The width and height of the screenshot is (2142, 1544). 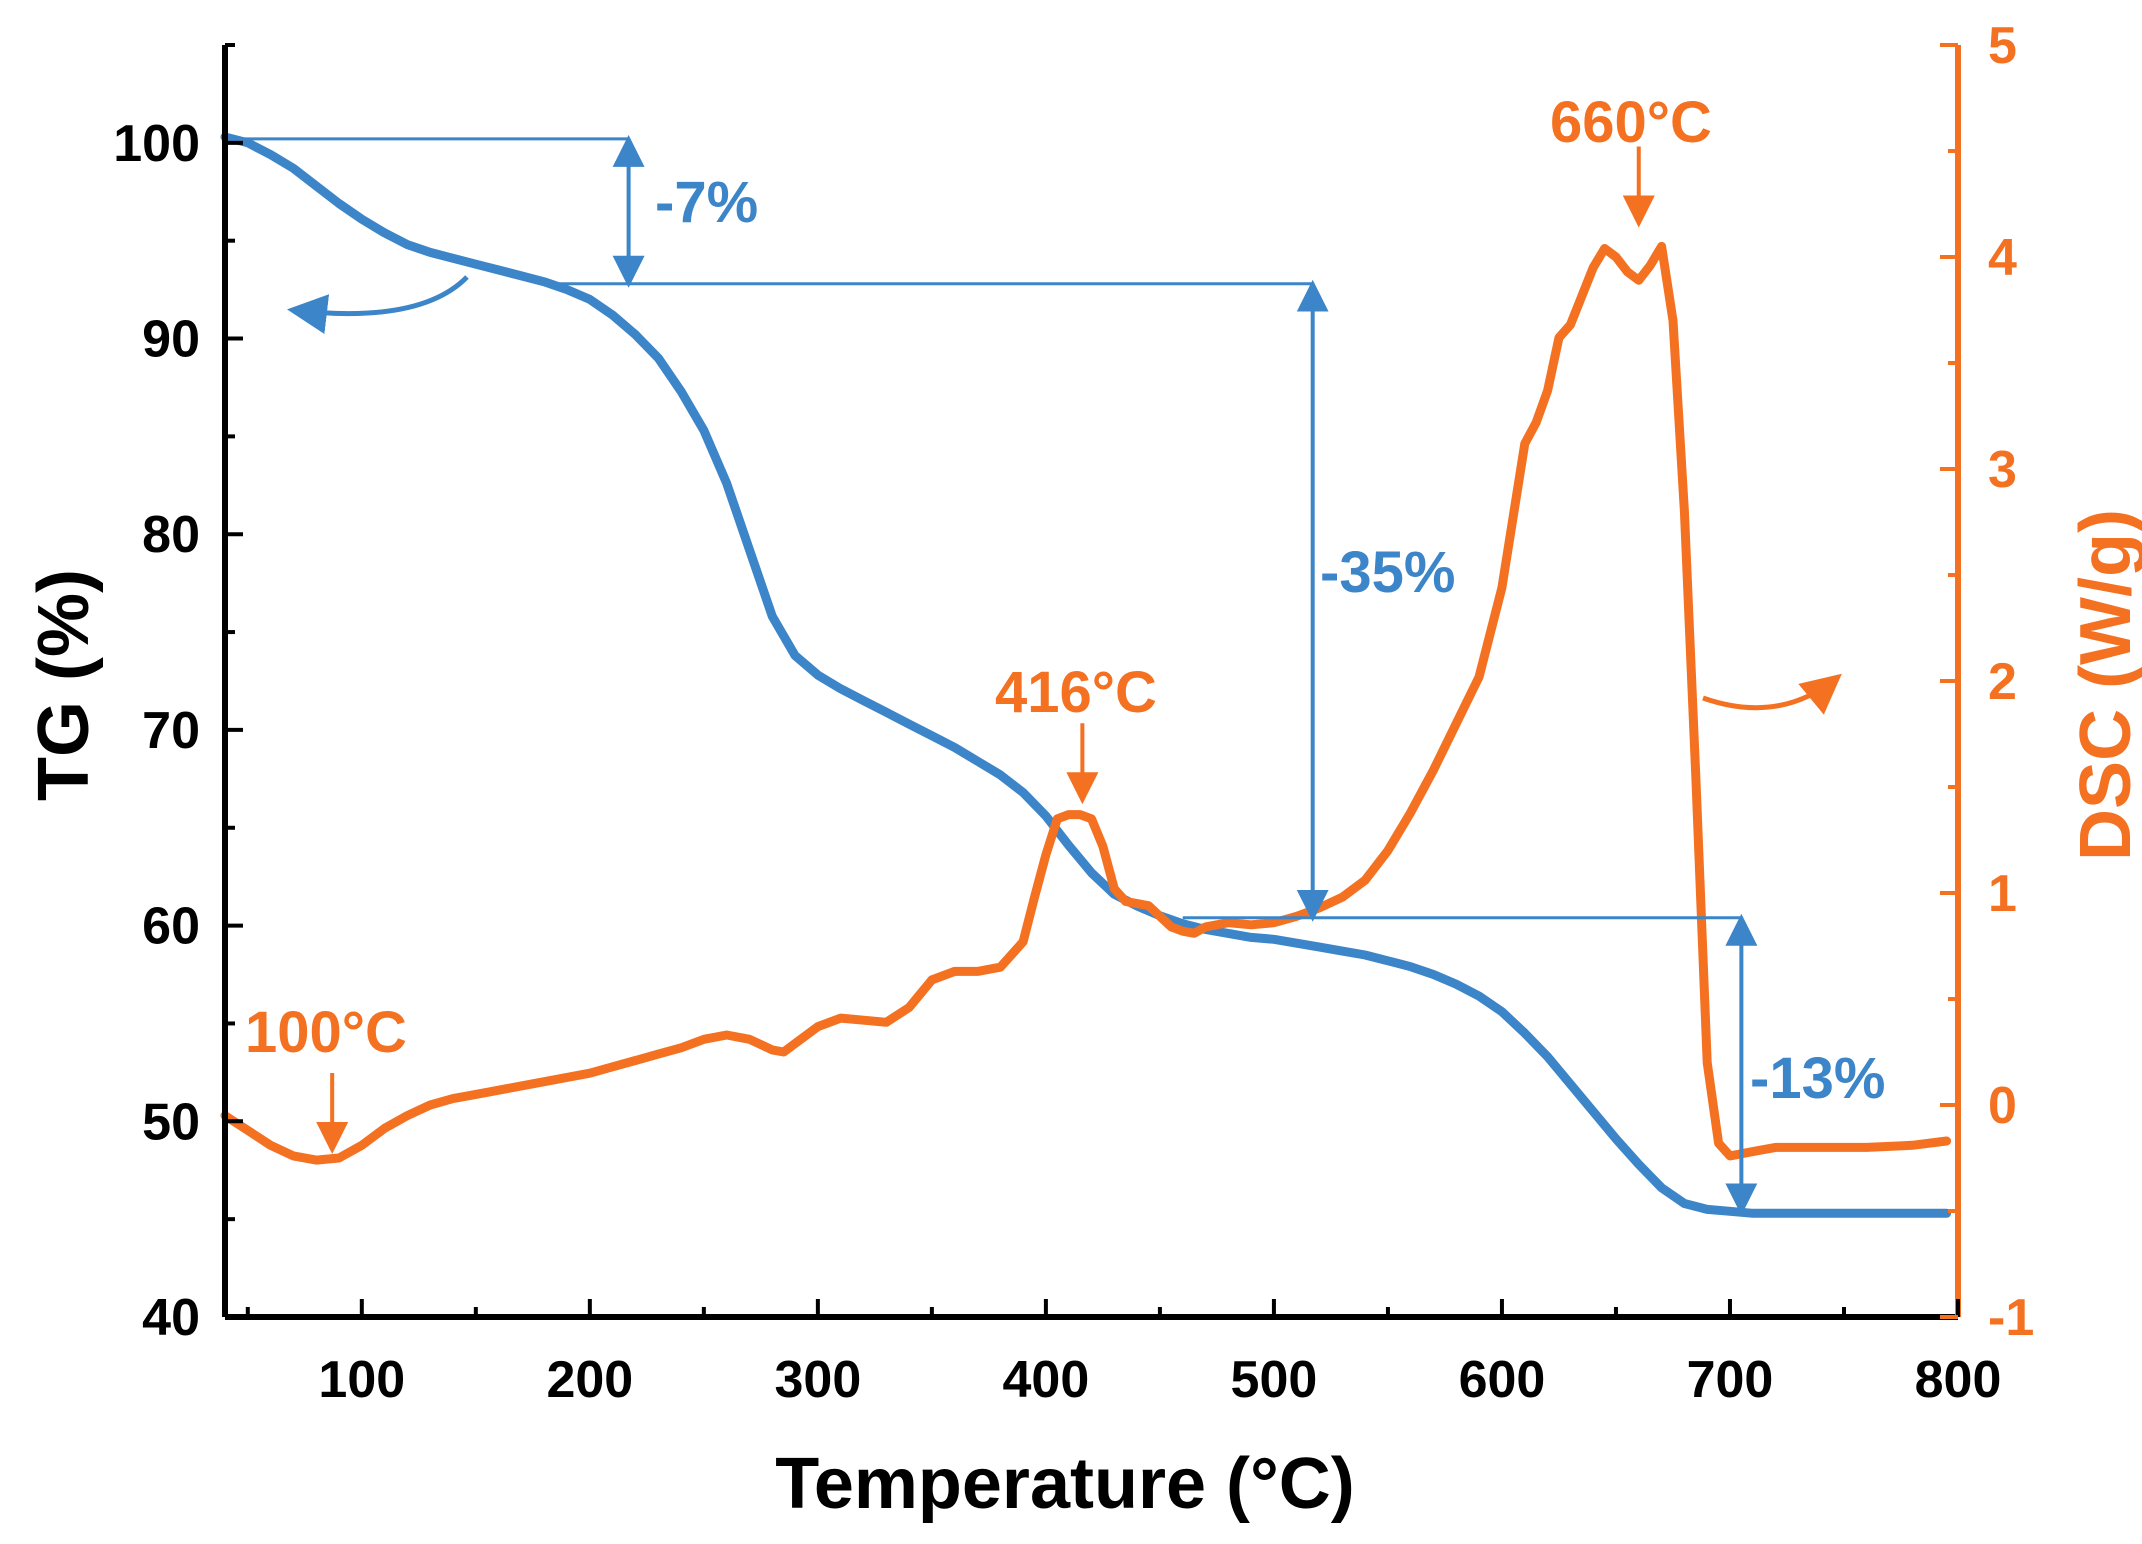 What do you see at coordinates (1290, 1484) in the screenshot?
I see `x-axis-title-unit: (°C)` at bounding box center [1290, 1484].